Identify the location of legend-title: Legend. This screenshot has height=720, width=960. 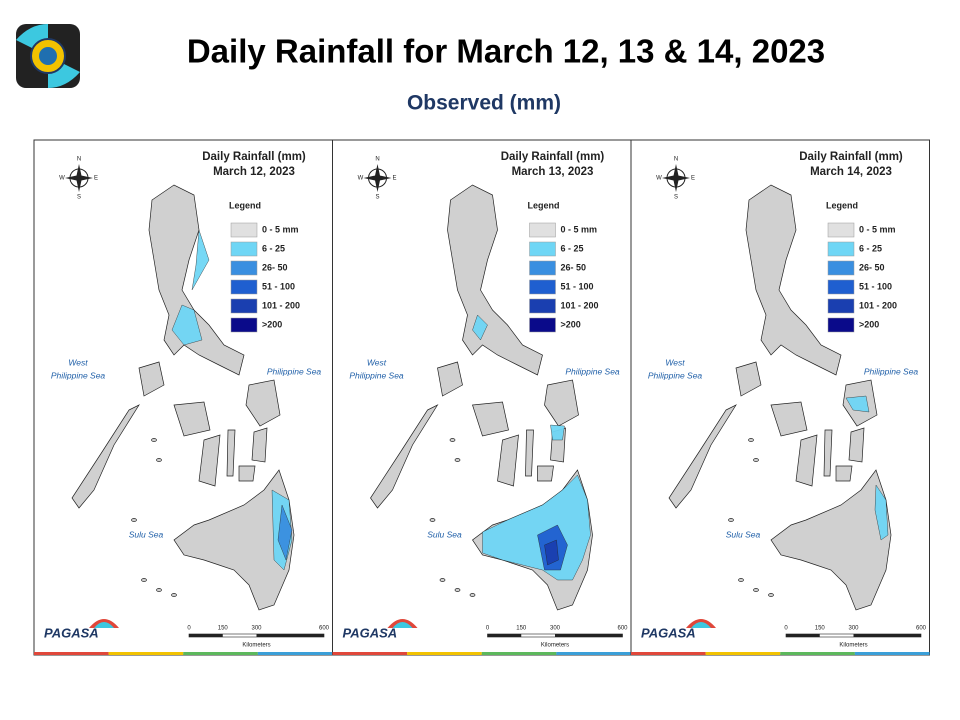
(245, 205).